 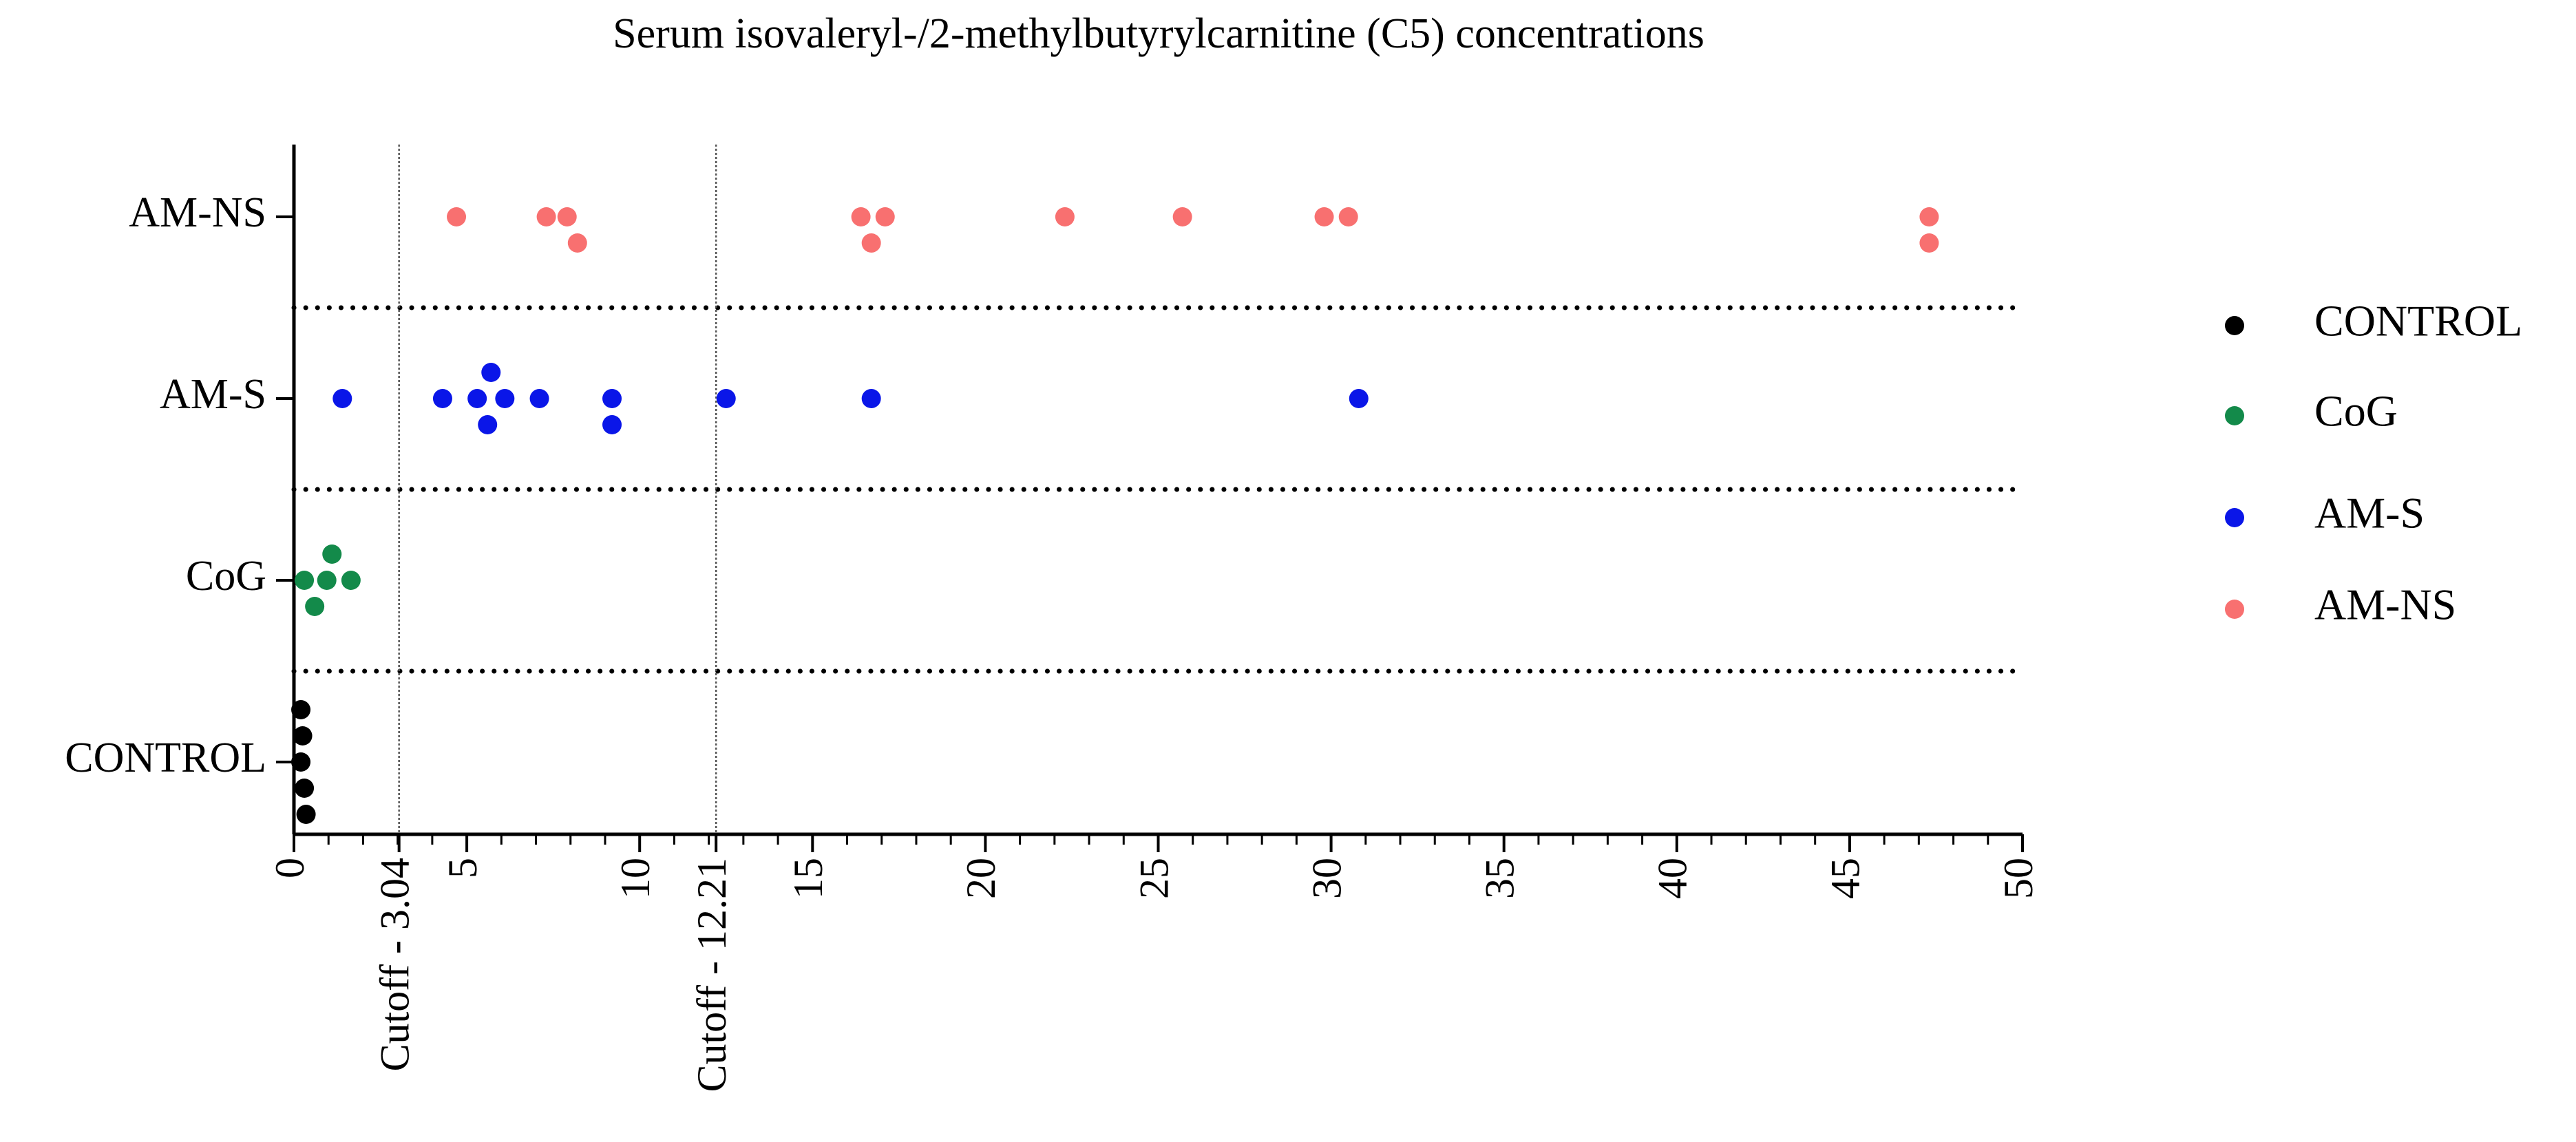 I want to click on x-tick-label: Cutoff - 12.21, so click(x=712, y=975).